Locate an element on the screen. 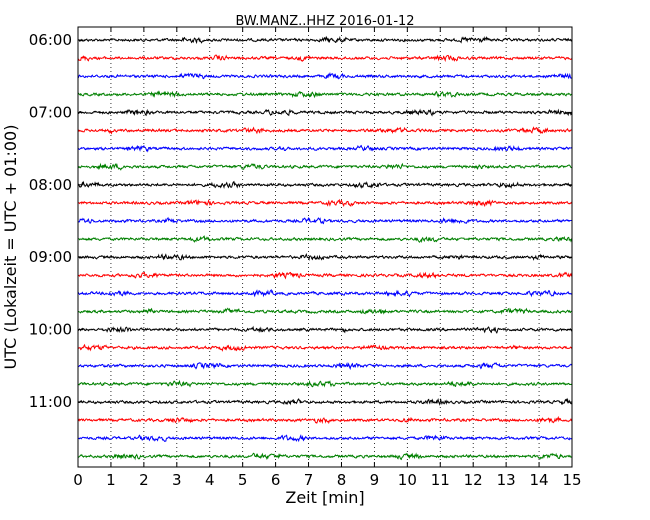  x-tick-label: 12 is located at coordinates (473, 480).